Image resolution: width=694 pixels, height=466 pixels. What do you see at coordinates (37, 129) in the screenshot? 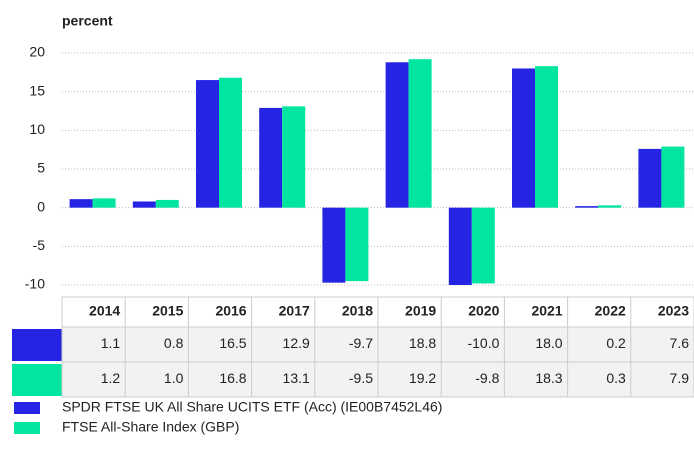
I see `y-tick-label: 10` at bounding box center [37, 129].